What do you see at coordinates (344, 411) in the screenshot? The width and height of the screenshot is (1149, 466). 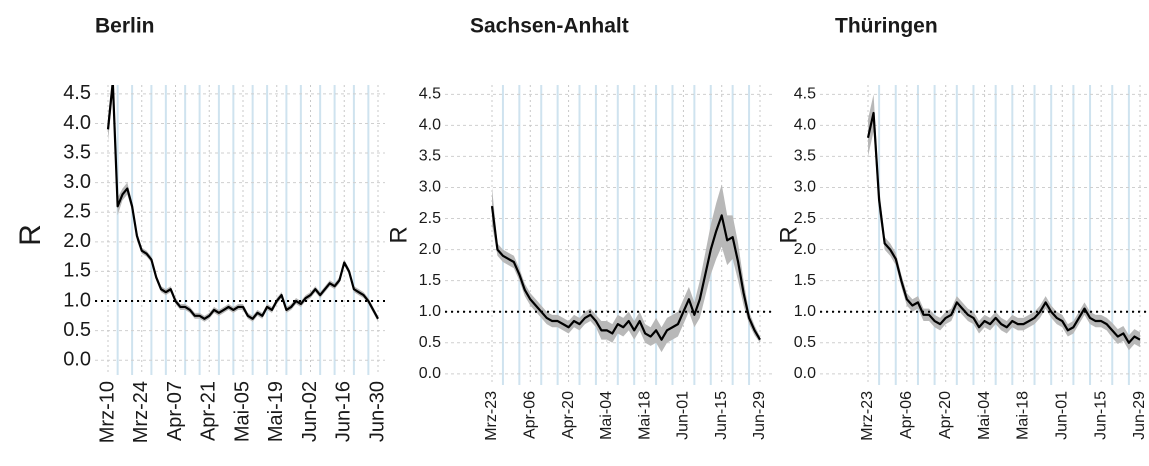 I see `x-tick-label: Jun-16` at bounding box center [344, 411].